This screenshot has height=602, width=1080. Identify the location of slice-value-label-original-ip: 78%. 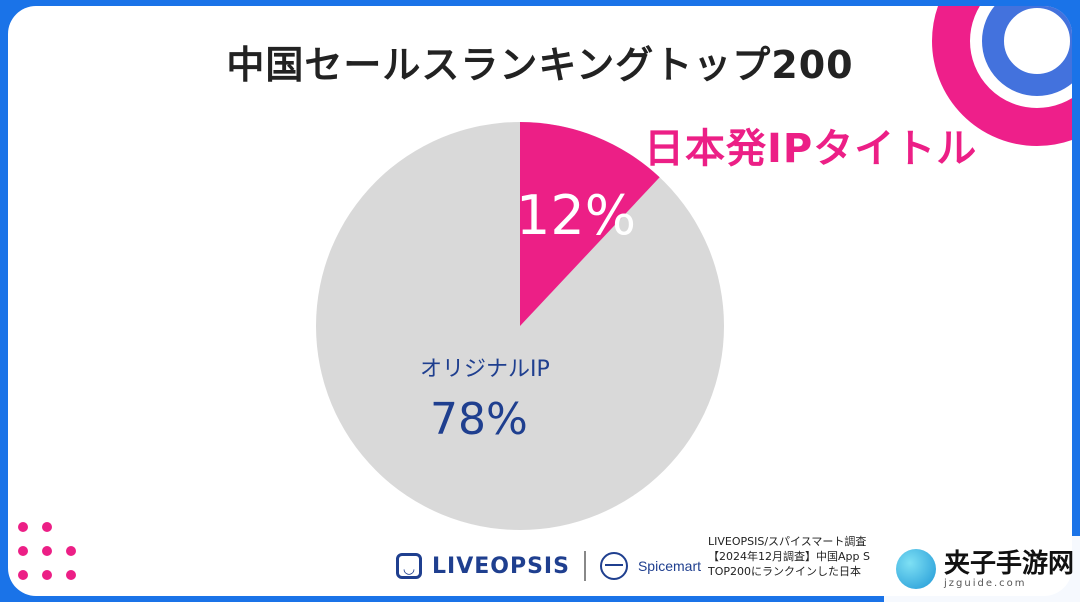
(479, 419).